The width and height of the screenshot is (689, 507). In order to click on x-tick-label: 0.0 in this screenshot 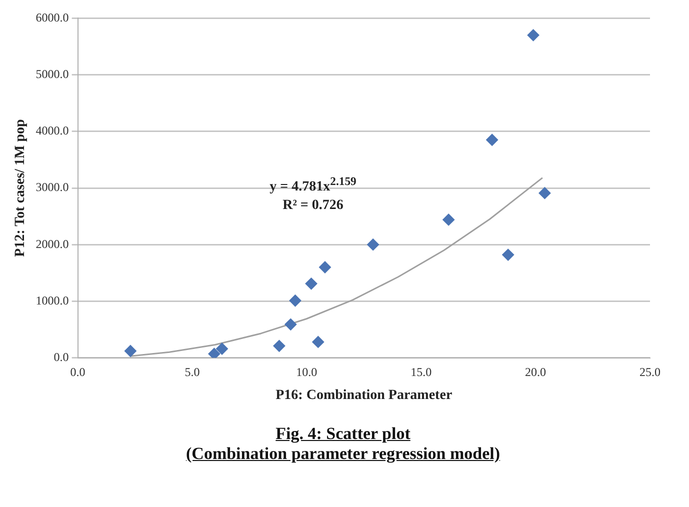, I will do `click(78, 372)`.